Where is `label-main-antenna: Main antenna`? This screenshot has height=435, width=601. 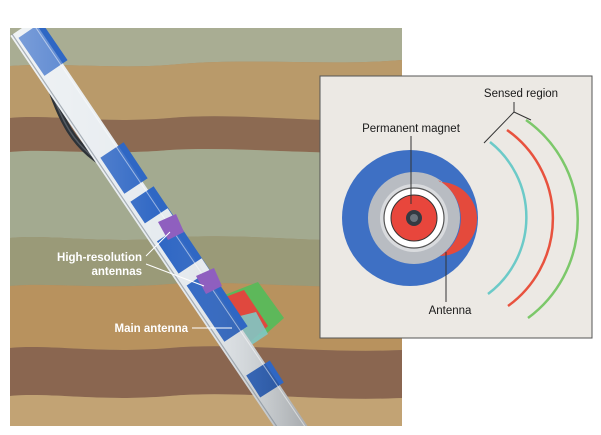
label-main-antenna: Main antenna is located at coordinates (152, 329).